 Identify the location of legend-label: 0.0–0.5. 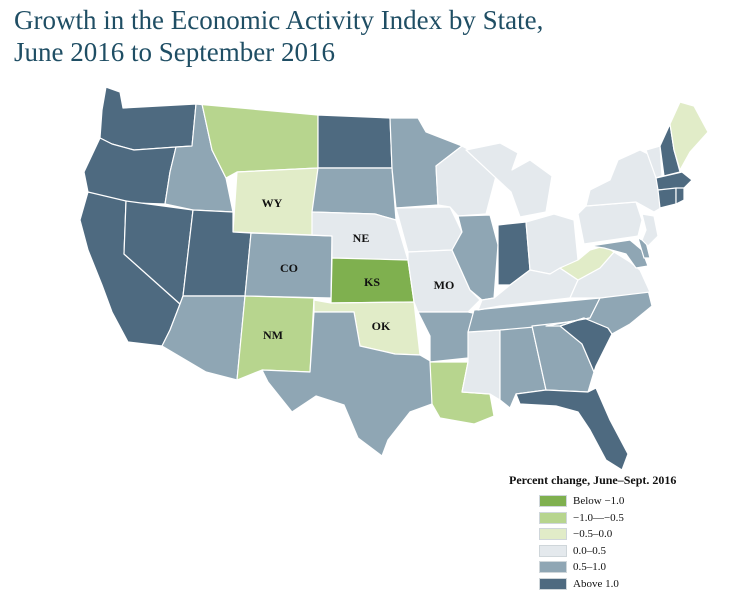
(589, 550).